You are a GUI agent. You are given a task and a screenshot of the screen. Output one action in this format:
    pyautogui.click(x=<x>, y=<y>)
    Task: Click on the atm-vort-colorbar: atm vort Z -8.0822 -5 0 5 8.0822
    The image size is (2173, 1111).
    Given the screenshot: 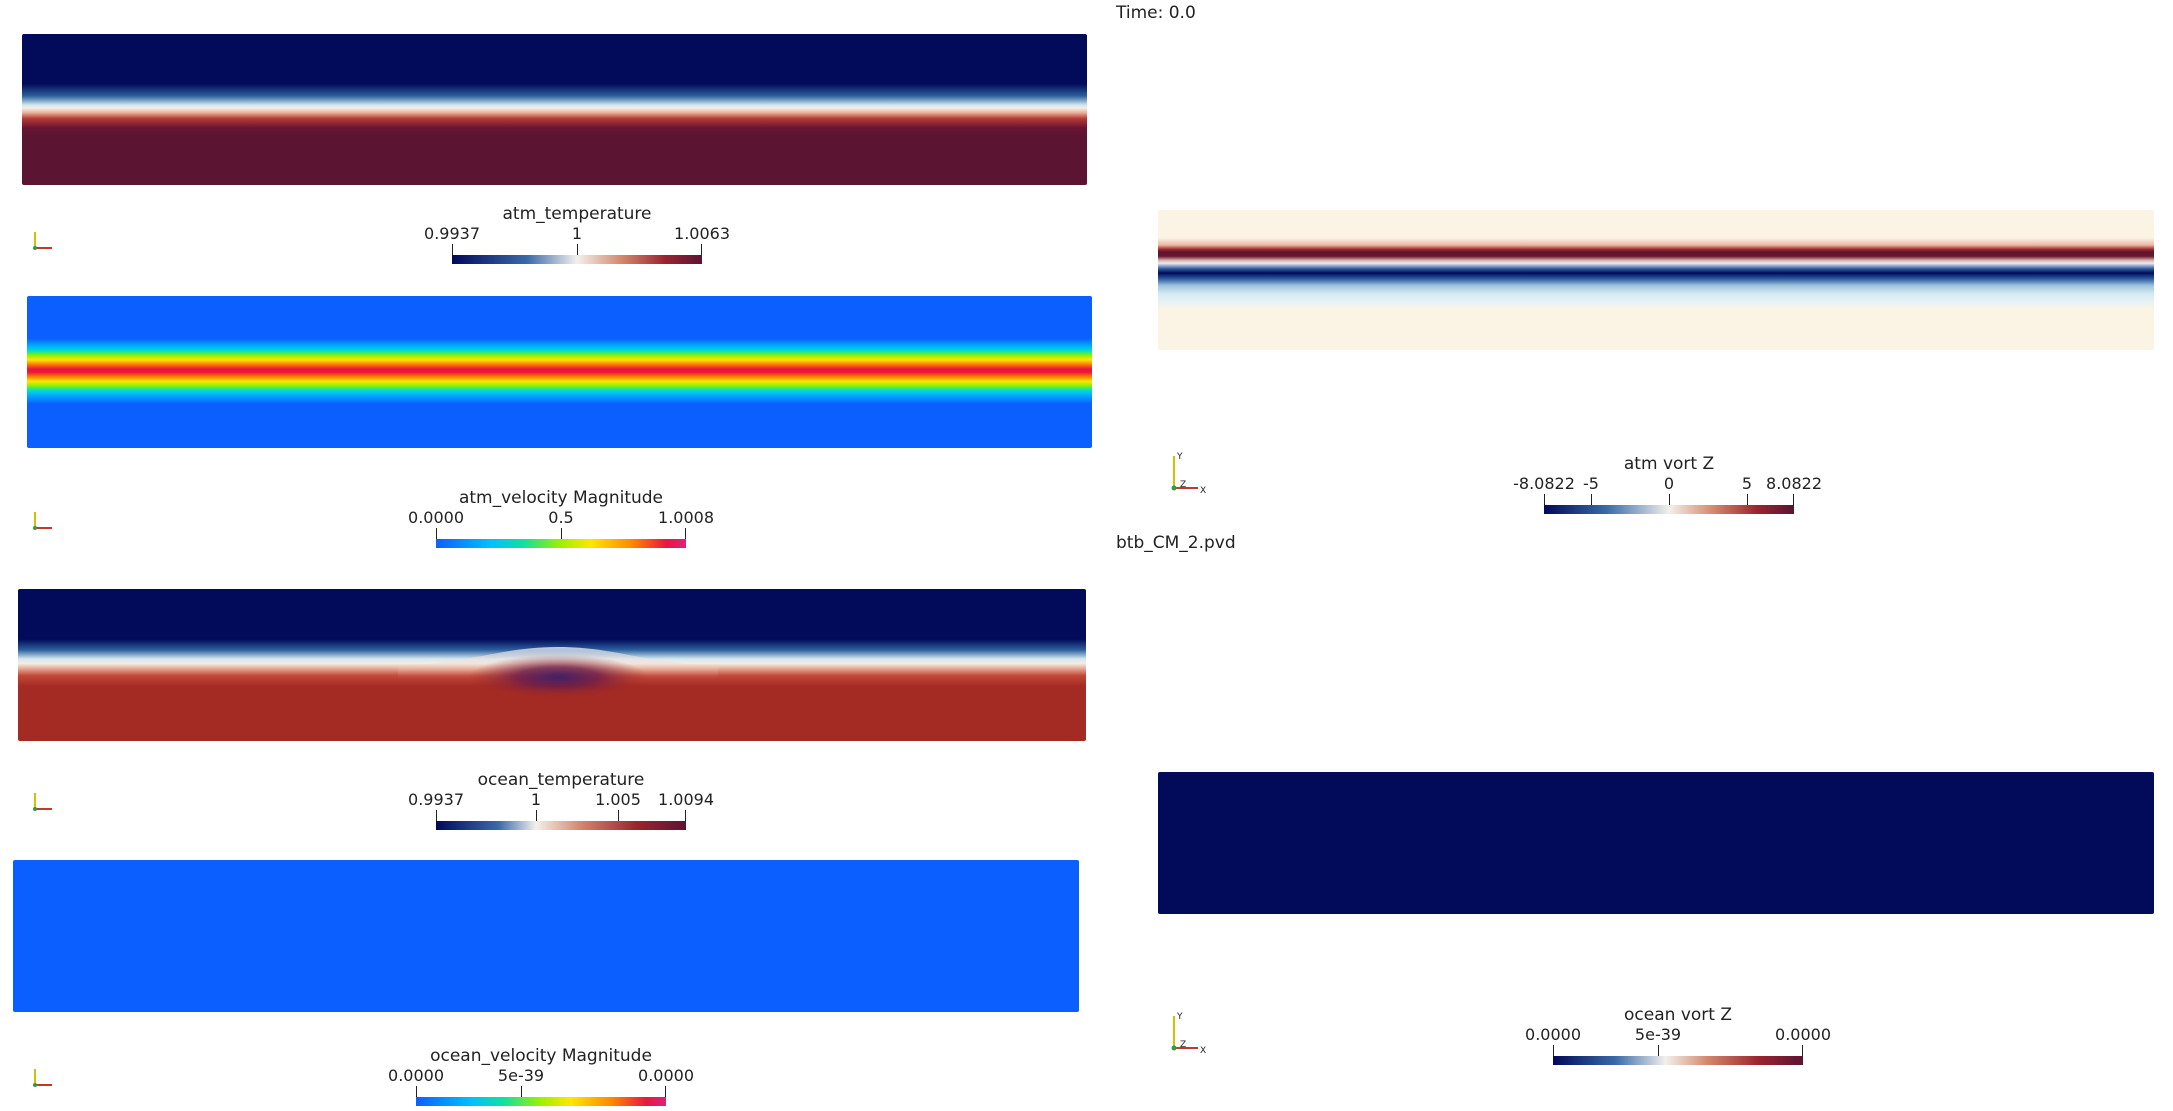 What is the action you would take?
    pyautogui.click(x=1667, y=484)
    